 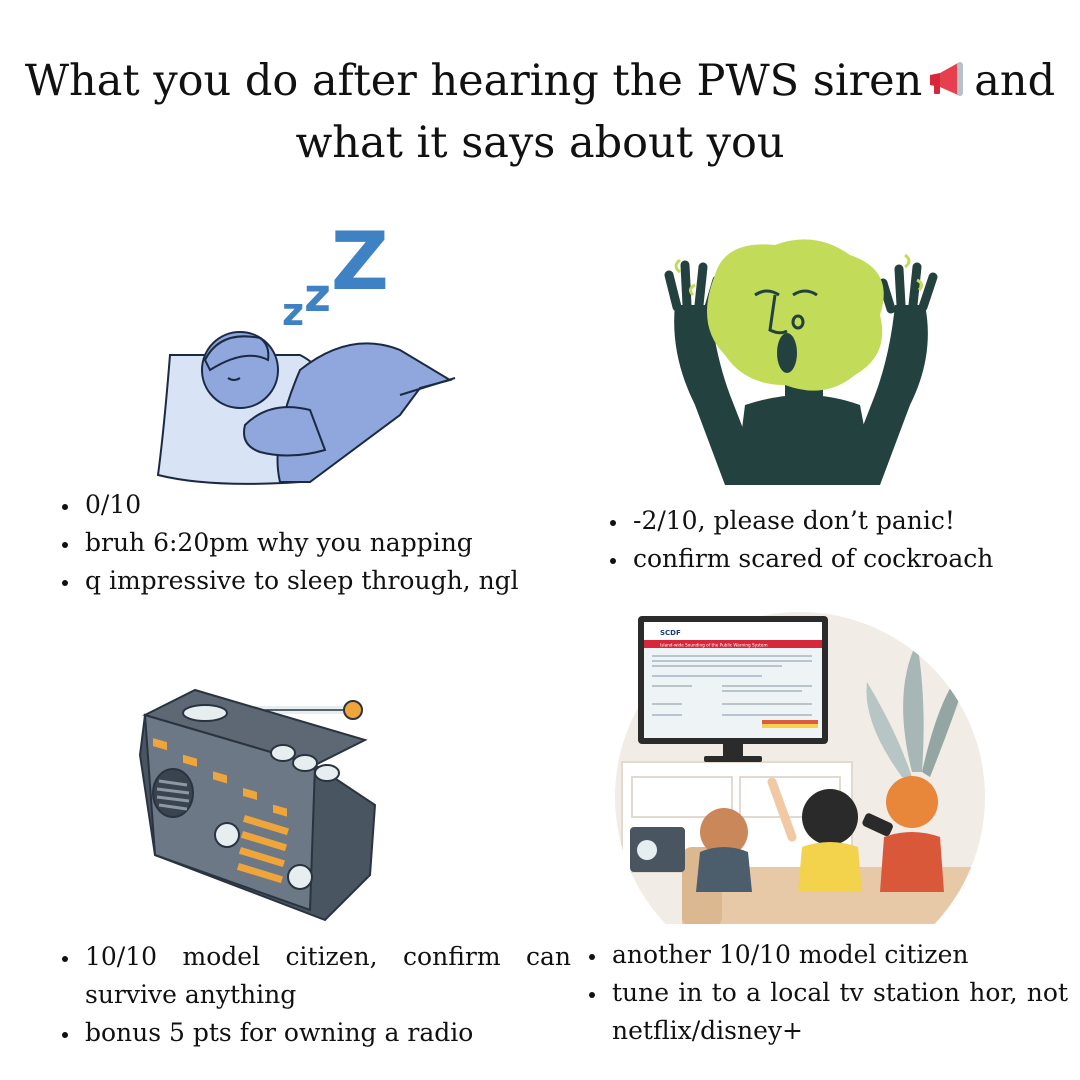 What do you see at coordinates (1015, 81) in the screenshot?
I see `title-line1-end: and` at bounding box center [1015, 81].